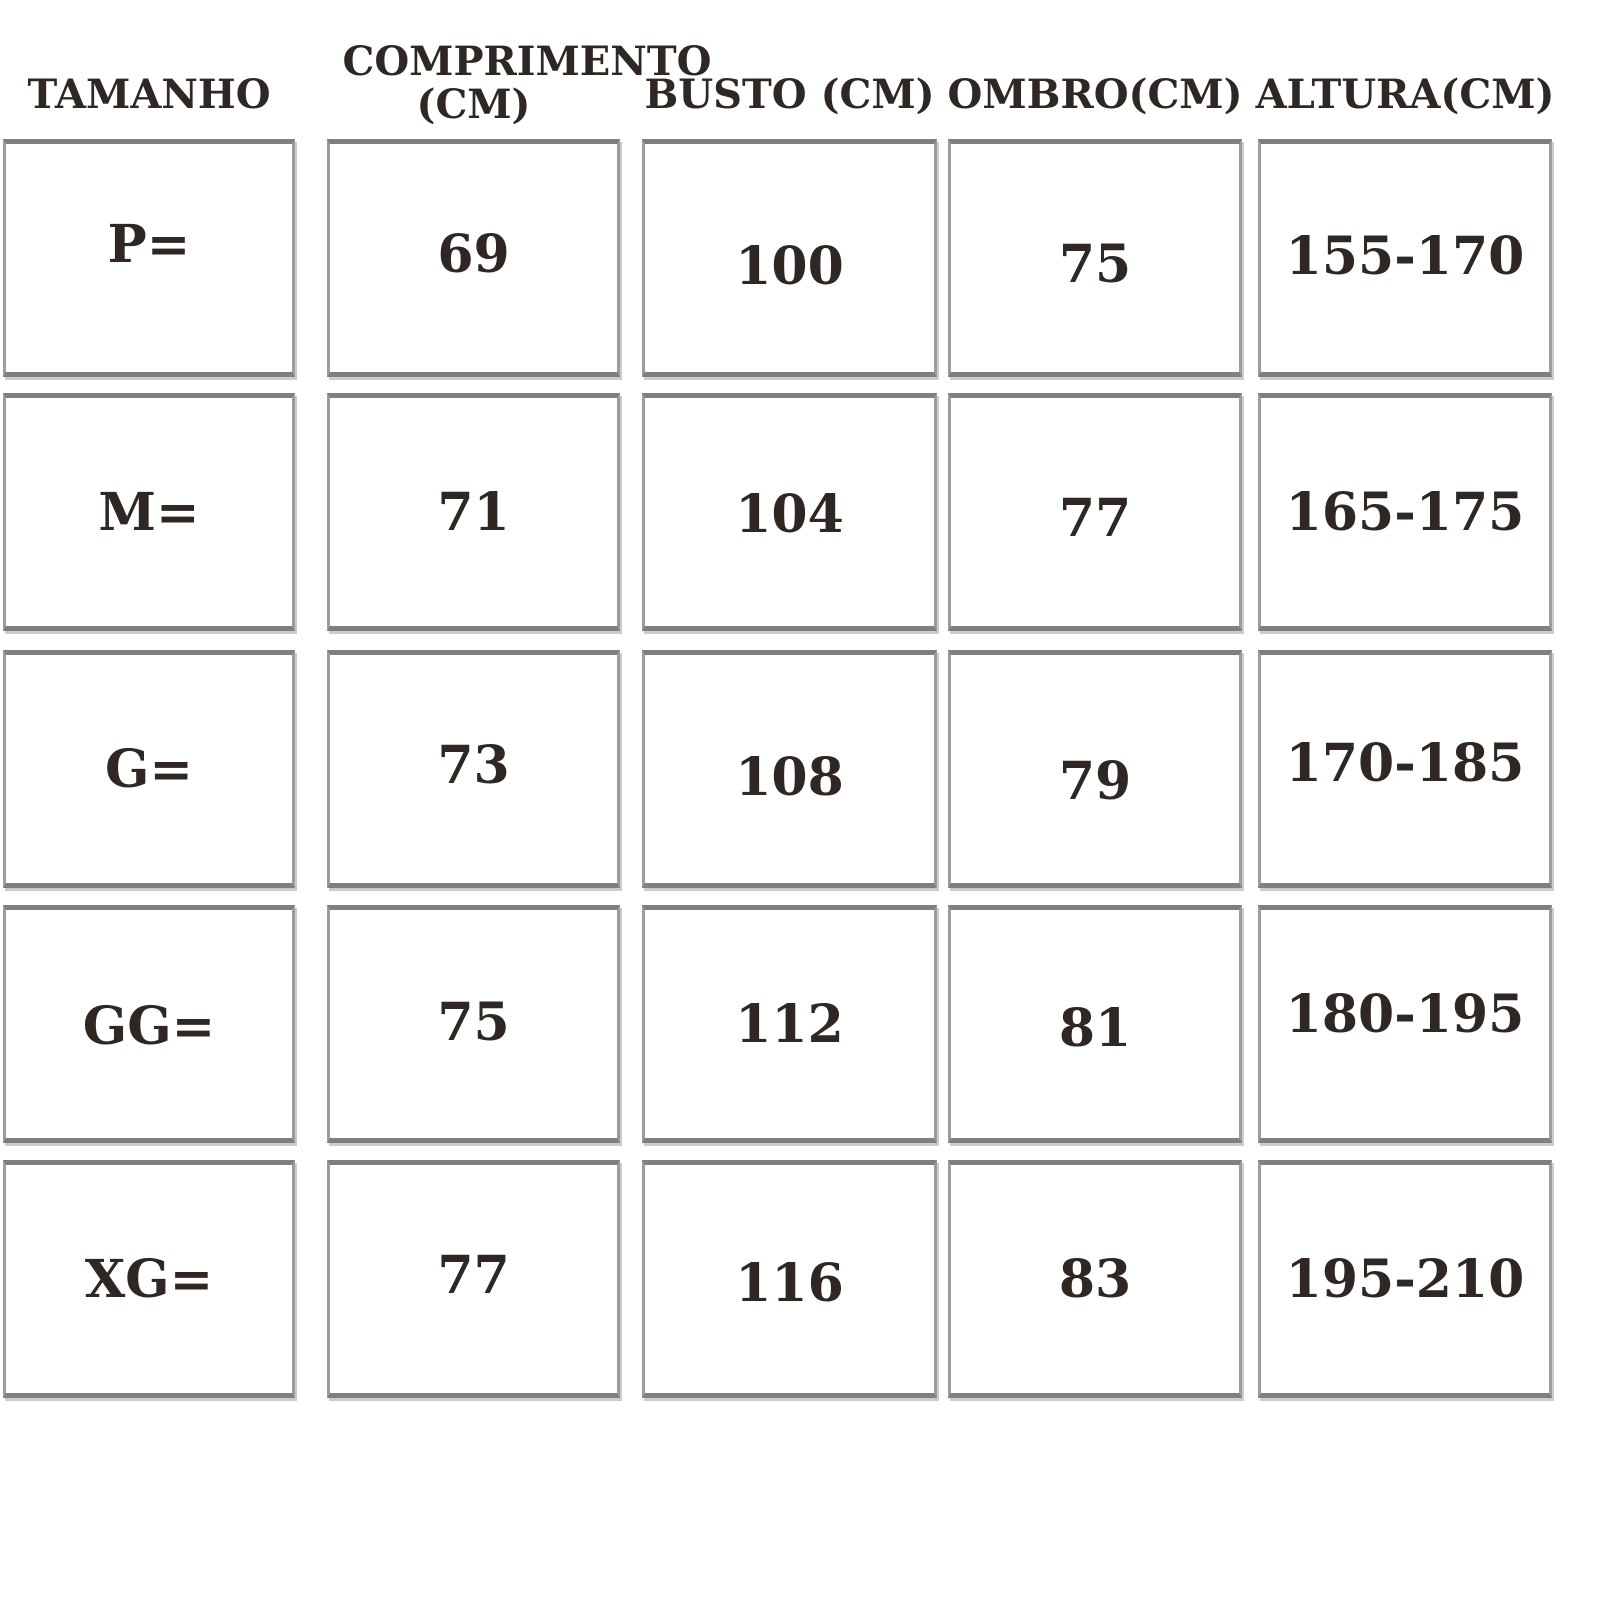 The height and width of the screenshot is (1600, 1600). Describe the element at coordinates (149, 95) in the screenshot. I see `column-header-label: TAMANHO` at that location.